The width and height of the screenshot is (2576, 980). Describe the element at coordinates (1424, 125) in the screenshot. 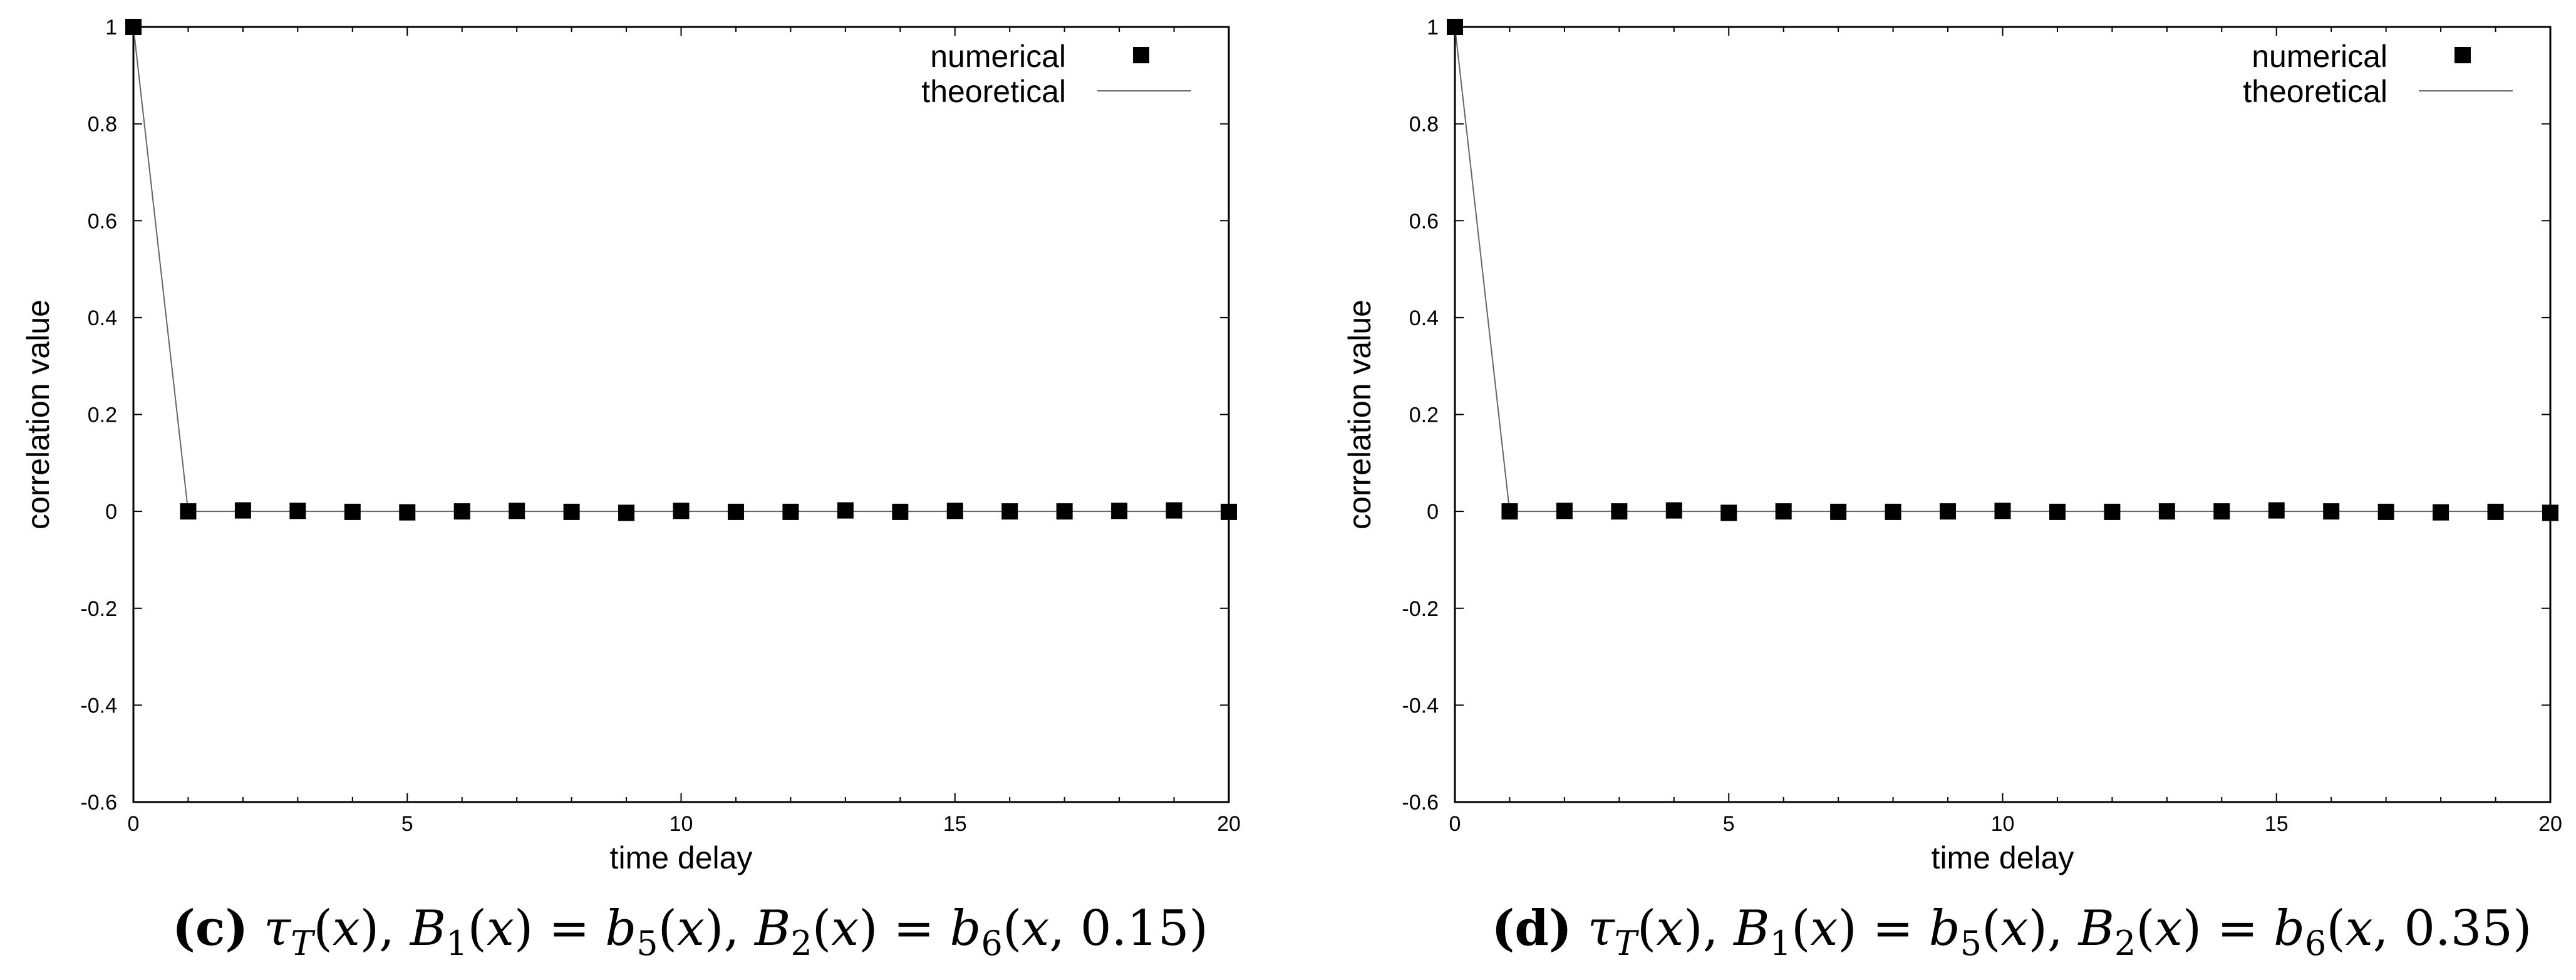

I see `y-tick-label: 0.8` at that location.